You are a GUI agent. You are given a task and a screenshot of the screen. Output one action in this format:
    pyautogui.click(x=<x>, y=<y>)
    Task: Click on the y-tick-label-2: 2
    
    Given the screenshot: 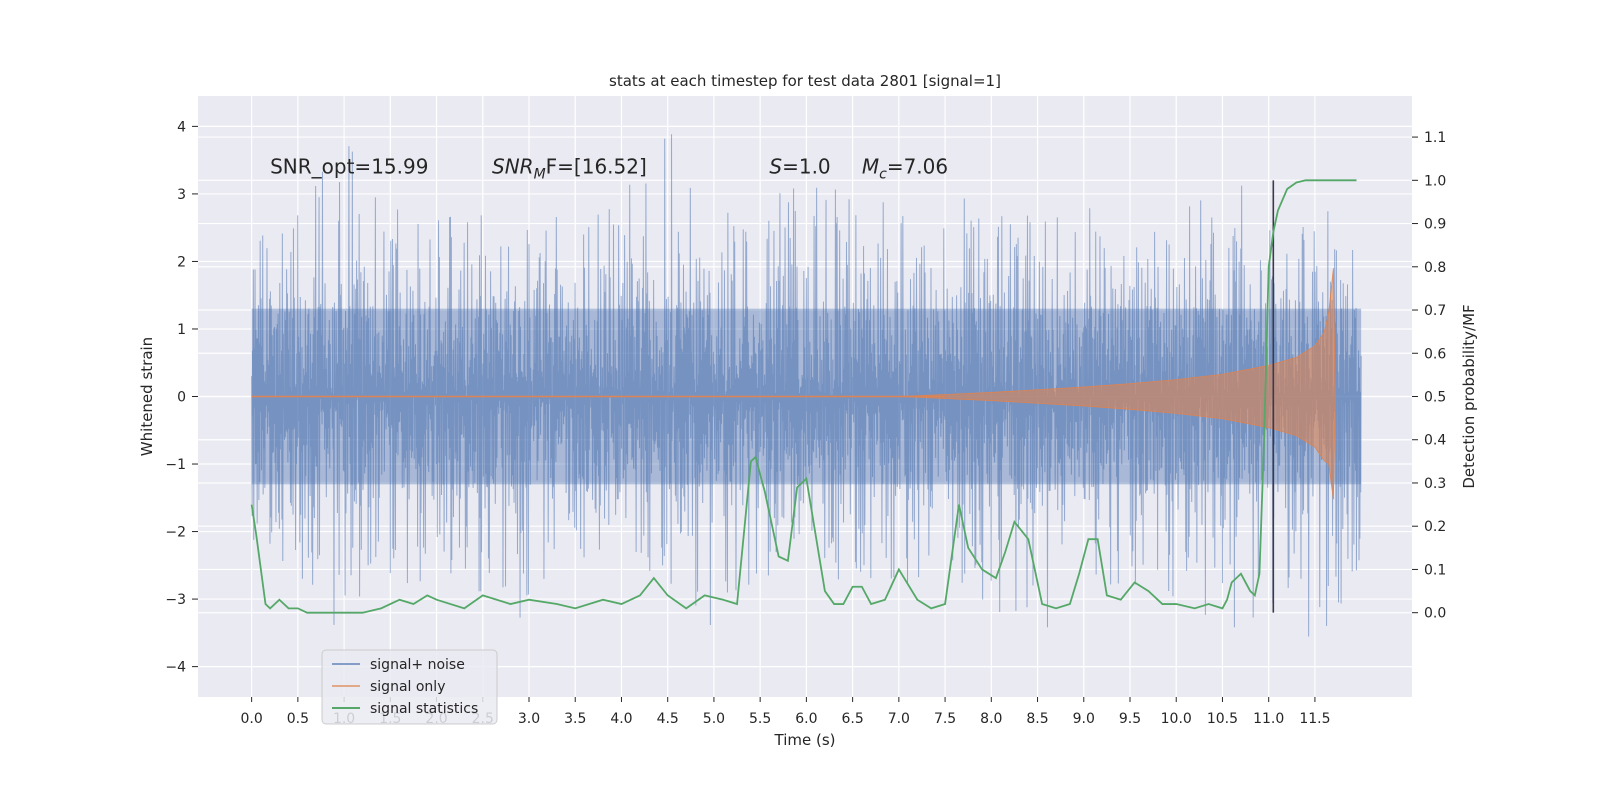 What is the action you would take?
    pyautogui.click(x=181, y=262)
    